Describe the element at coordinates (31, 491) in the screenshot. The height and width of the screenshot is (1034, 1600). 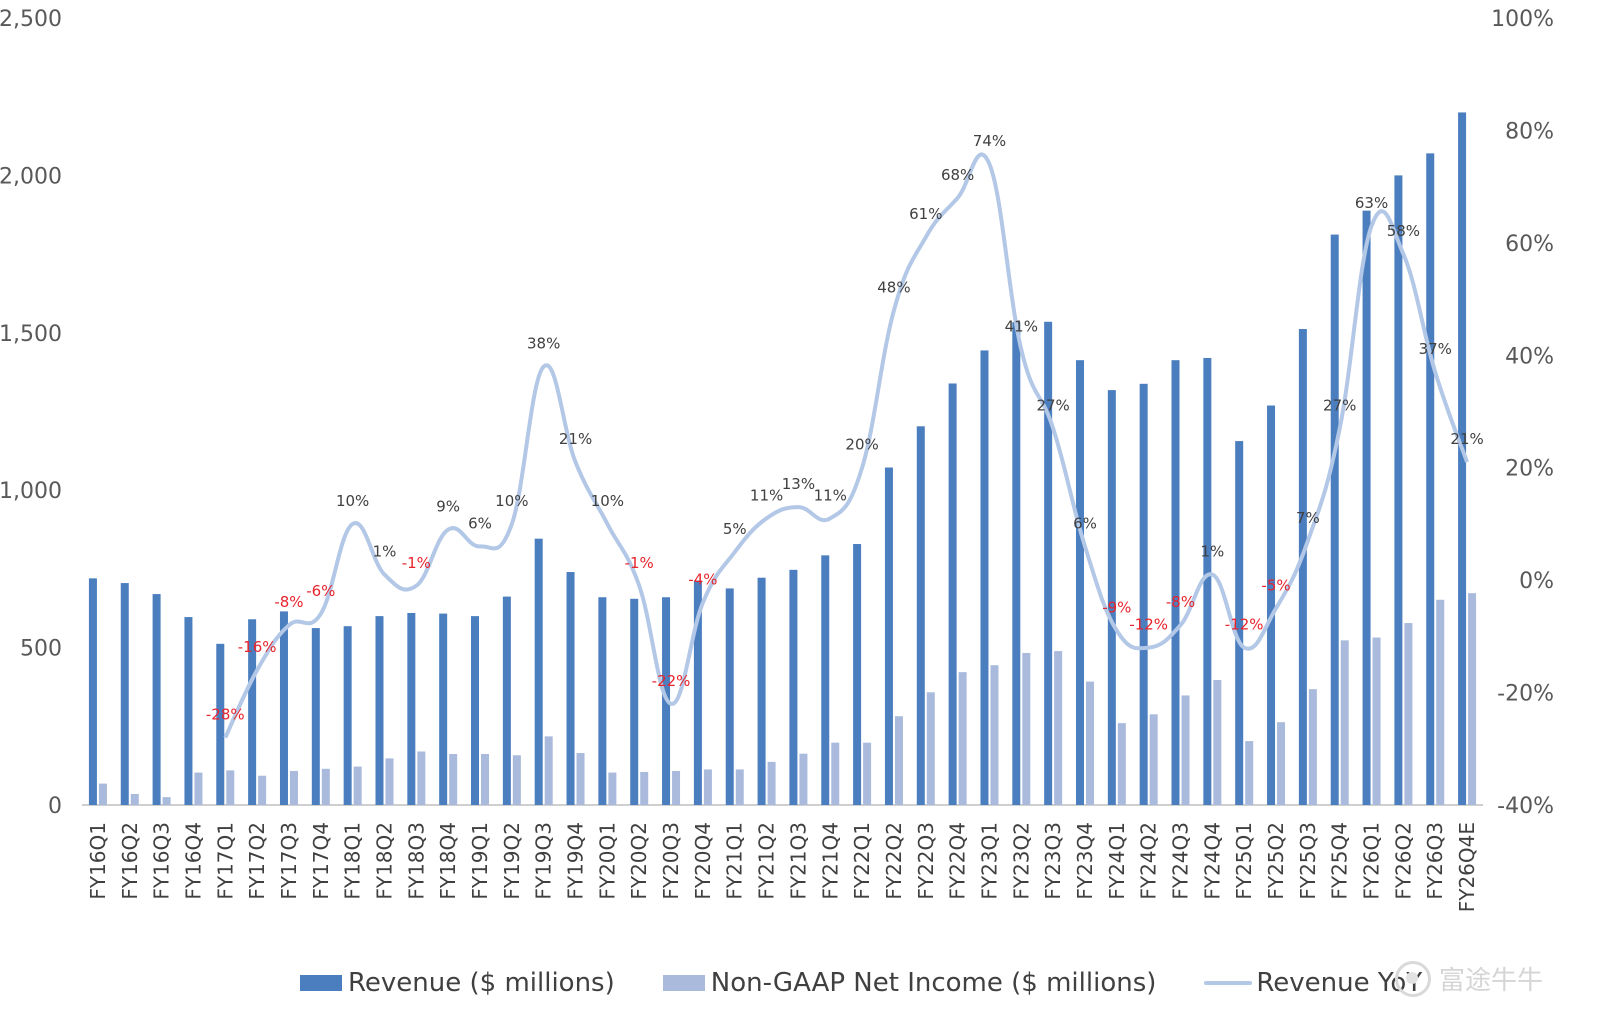
I see `left-tick-label: 1,000` at that location.